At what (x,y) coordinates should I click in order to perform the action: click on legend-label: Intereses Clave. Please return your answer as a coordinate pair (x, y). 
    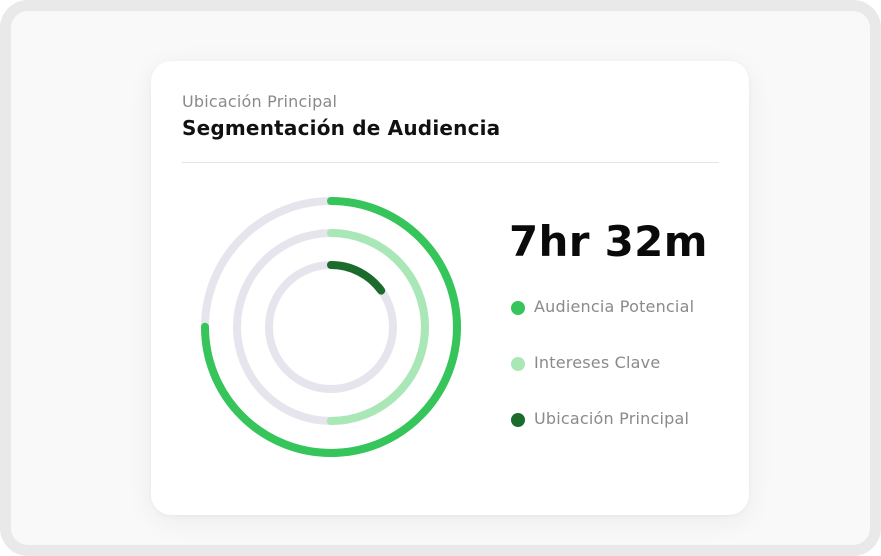
    Looking at the image, I should click on (597, 362).